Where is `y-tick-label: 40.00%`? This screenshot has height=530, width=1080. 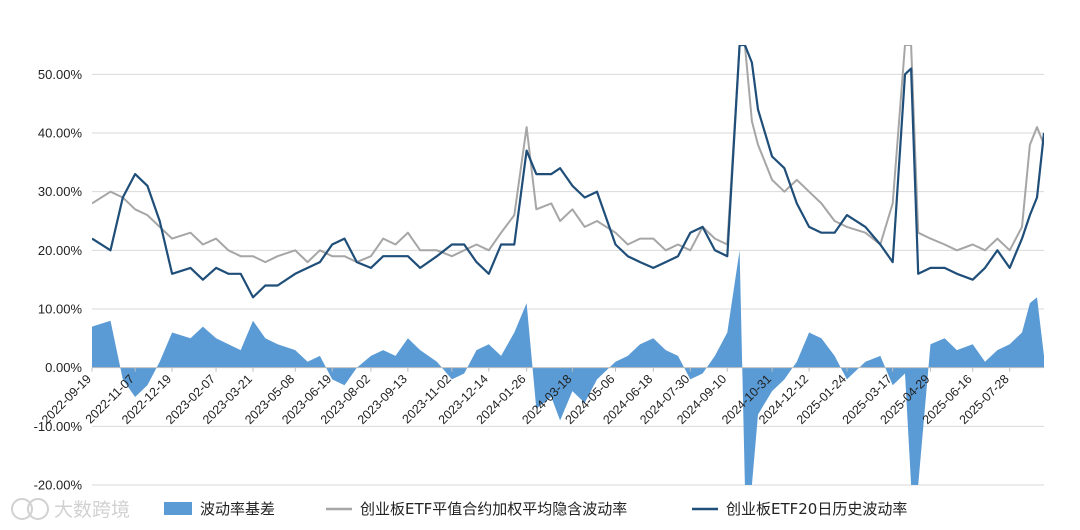
y-tick-label: 40.00% is located at coordinates (60, 133).